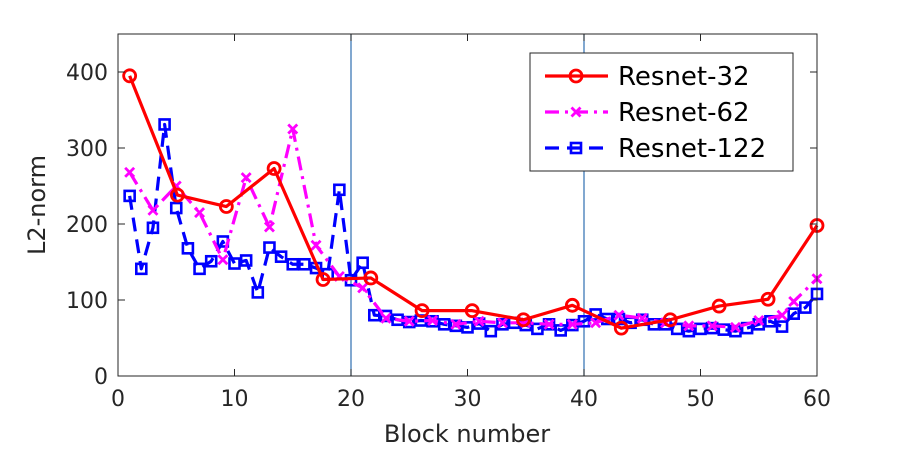 The width and height of the screenshot is (900, 450). What do you see at coordinates (584, 399) in the screenshot?
I see `x-tick-label: 40` at bounding box center [584, 399].